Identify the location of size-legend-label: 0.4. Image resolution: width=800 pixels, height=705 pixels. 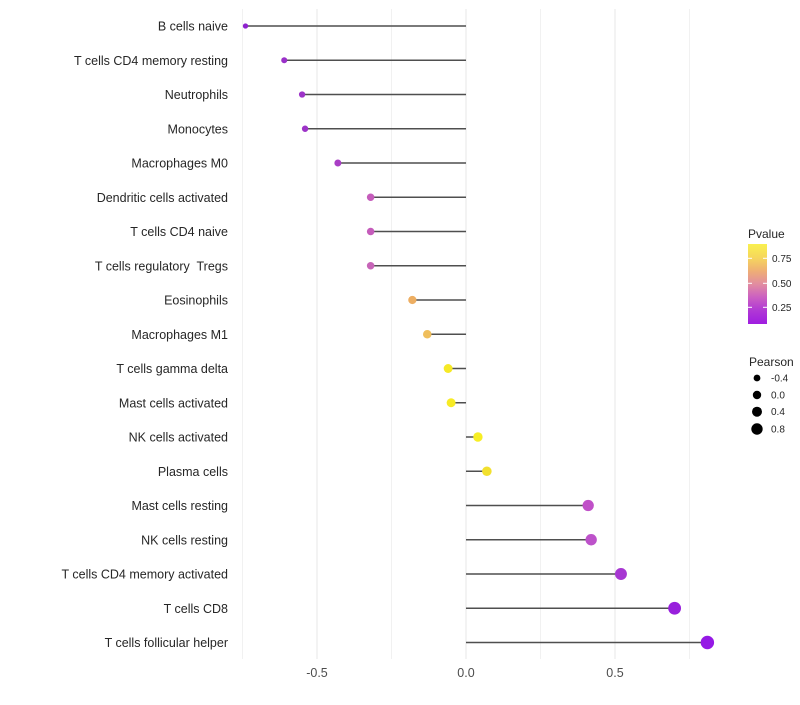
(778, 412).